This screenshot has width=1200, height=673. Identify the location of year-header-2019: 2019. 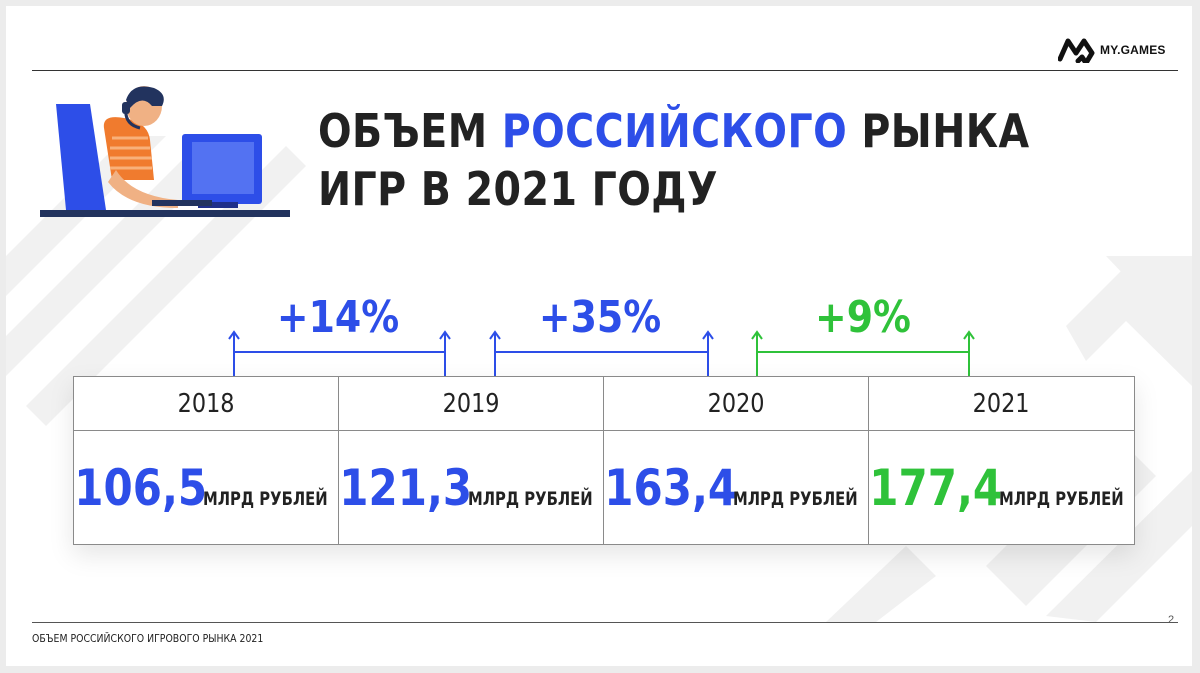
(471, 404).